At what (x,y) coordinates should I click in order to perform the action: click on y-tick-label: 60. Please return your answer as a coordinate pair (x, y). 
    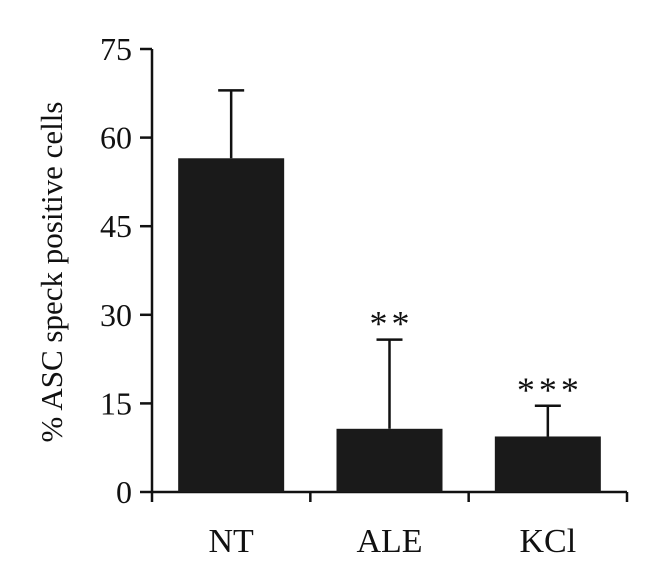
    Looking at the image, I should click on (116, 138).